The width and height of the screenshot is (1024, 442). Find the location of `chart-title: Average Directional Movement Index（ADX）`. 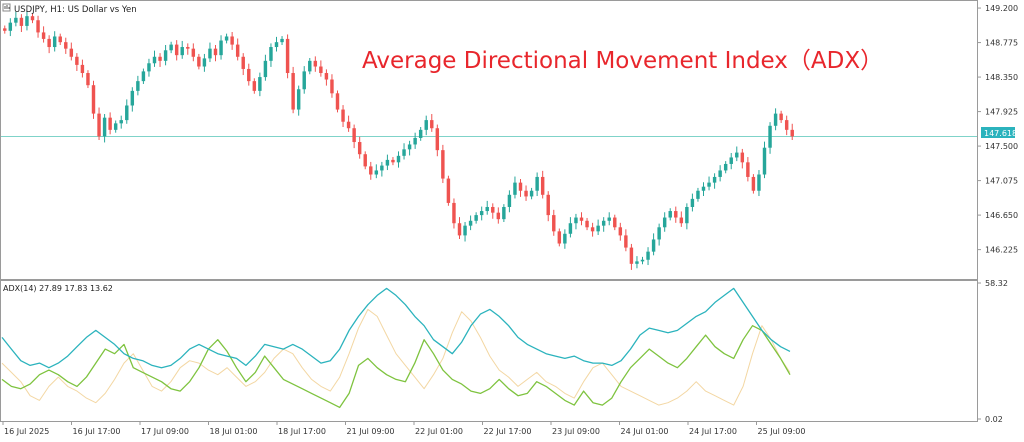

chart-title: Average Directional Movement Index（ADX） is located at coordinates (622, 61).